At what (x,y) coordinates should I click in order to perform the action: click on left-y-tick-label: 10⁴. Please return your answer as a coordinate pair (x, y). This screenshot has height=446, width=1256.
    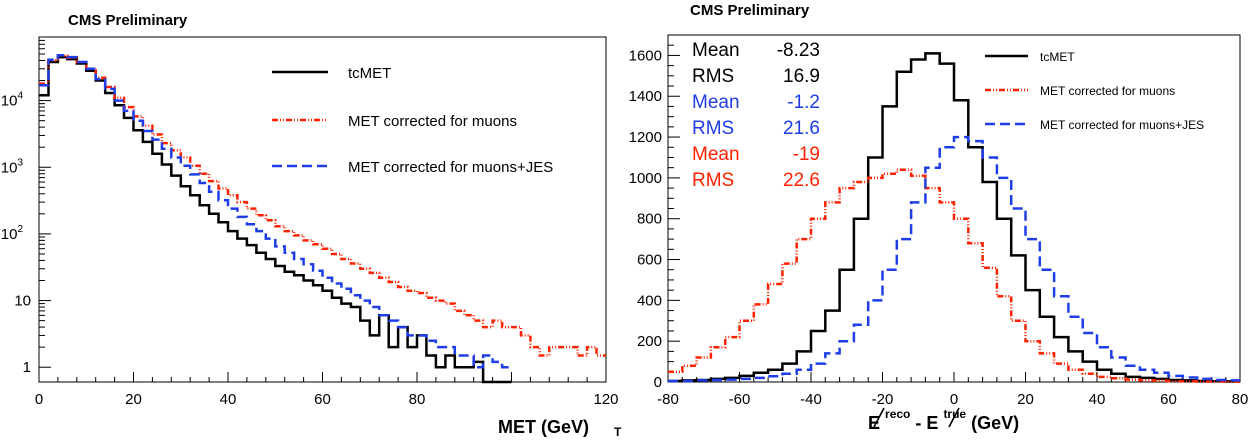
    Looking at the image, I should click on (12, 100).